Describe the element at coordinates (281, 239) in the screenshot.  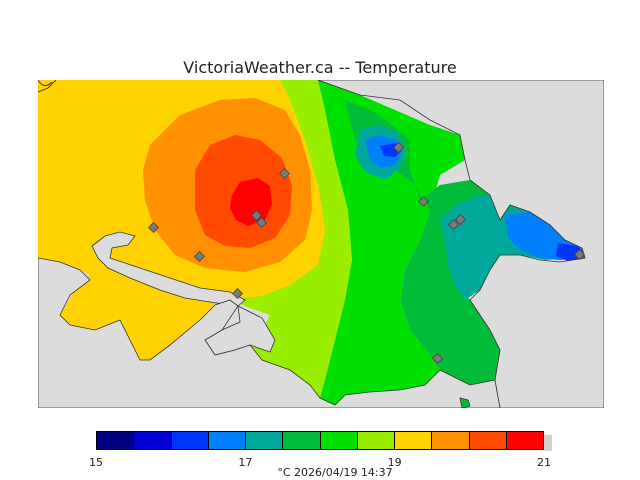
I see `land-lightgreen-zone` at that location.